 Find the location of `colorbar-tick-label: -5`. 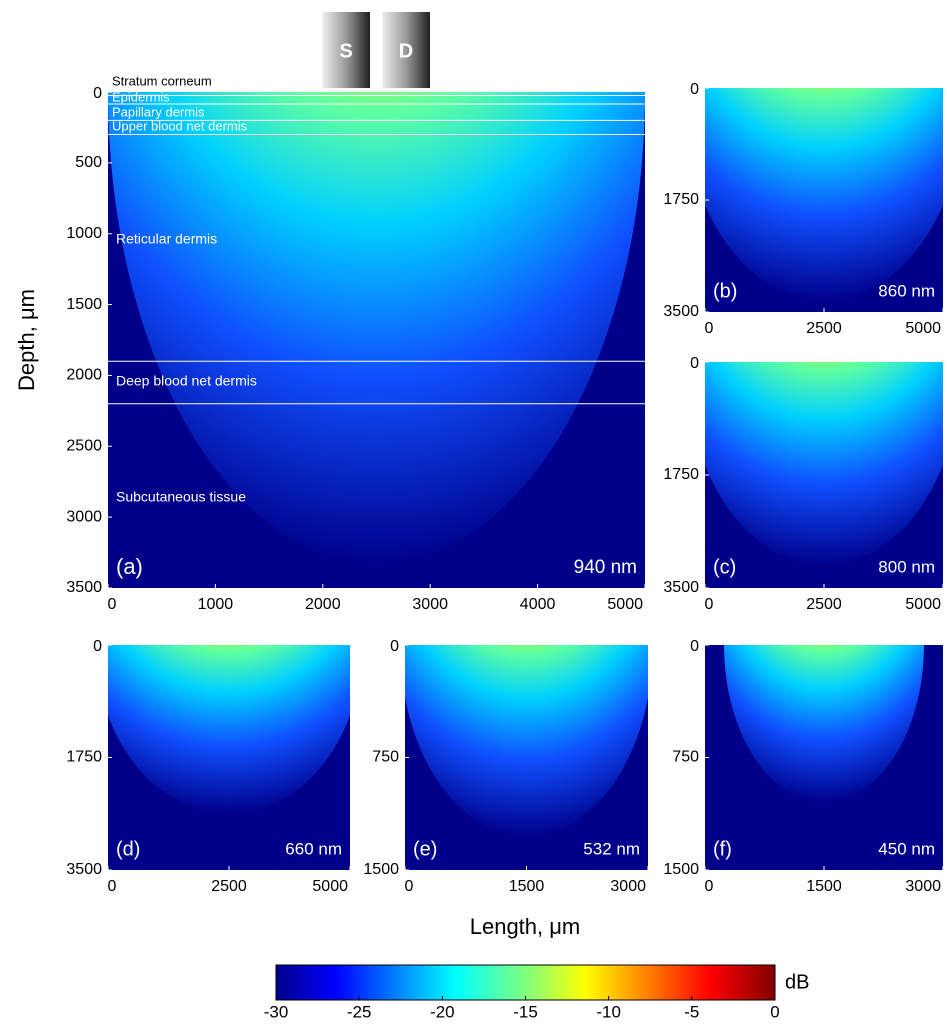

colorbar-tick-label: -5 is located at coordinates (691, 1011).